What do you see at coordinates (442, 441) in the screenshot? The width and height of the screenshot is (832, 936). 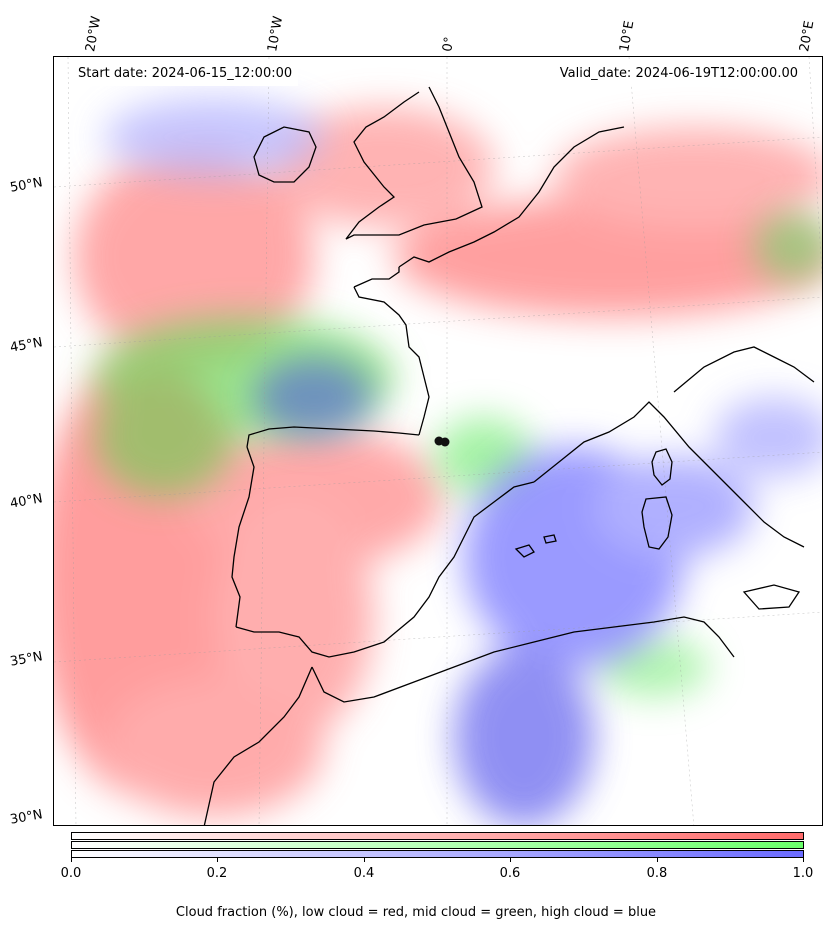 I see `station-marker` at bounding box center [442, 441].